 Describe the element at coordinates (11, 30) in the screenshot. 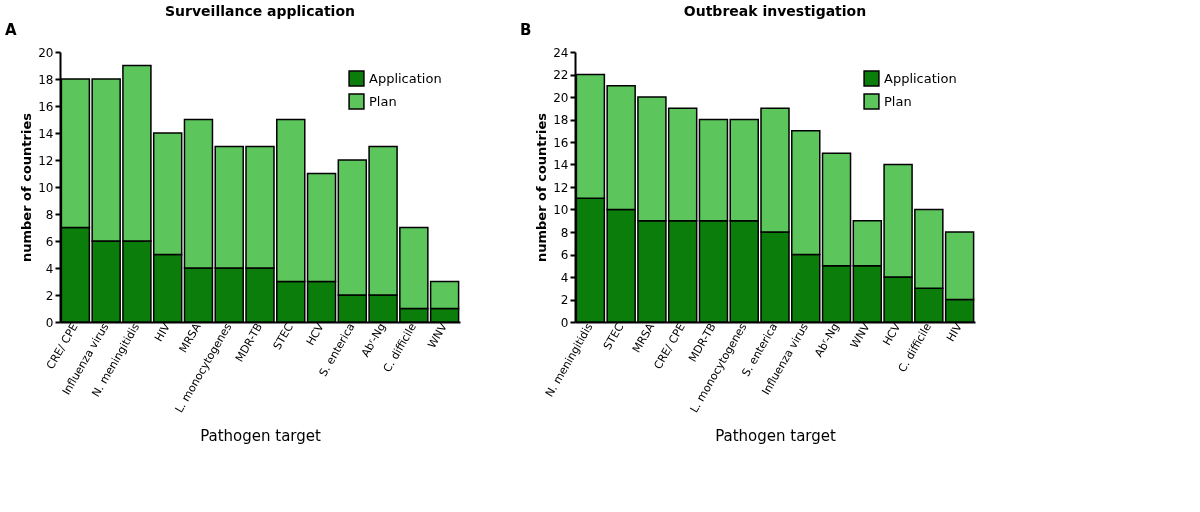

I see `text: A` at that location.